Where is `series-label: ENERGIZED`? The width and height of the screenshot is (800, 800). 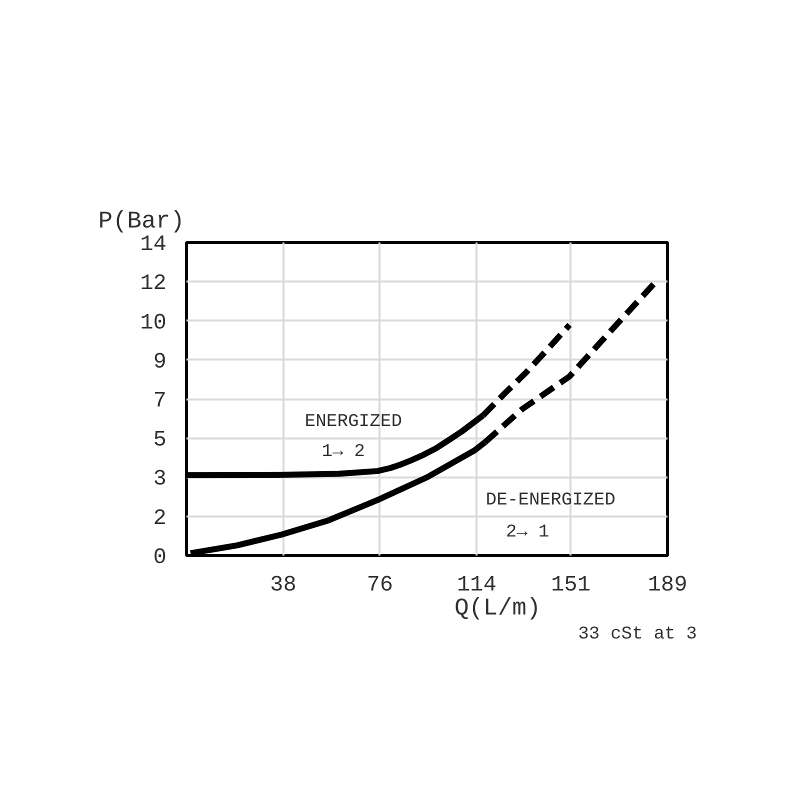 series-label: ENERGIZED is located at coordinates (353, 422).